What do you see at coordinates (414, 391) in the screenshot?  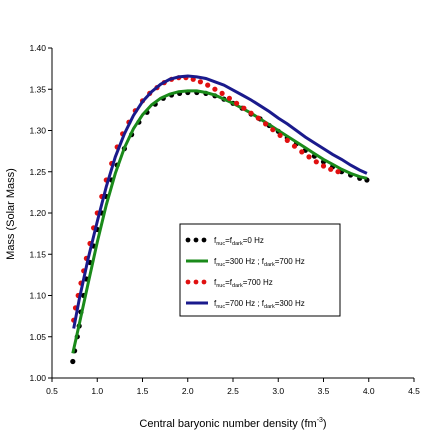 I see `x-tick-label: 4.5` at bounding box center [414, 391].